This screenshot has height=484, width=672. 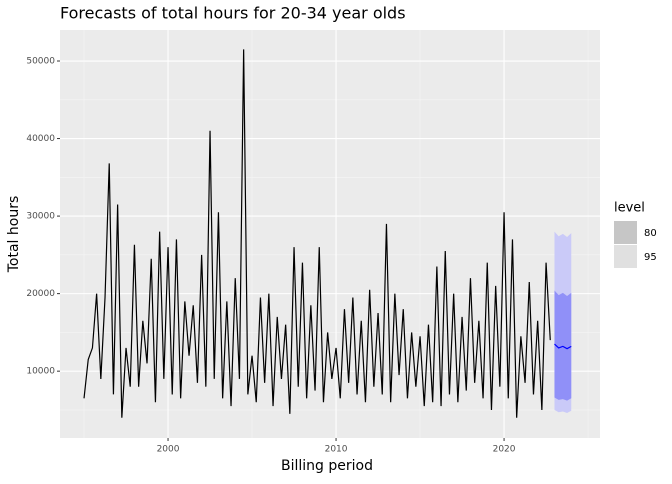 I want to click on y-tick-label: 50000, so click(x=40, y=62).